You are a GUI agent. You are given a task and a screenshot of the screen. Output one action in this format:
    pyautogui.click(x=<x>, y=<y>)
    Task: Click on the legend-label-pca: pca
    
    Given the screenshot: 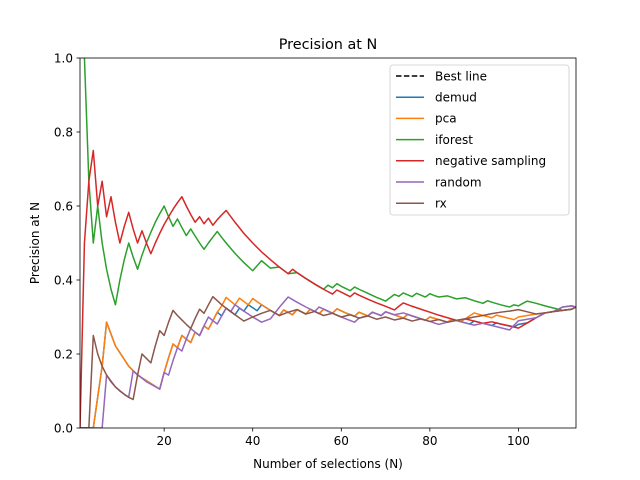 What is the action you would take?
    pyautogui.click(x=446, y=119)
    